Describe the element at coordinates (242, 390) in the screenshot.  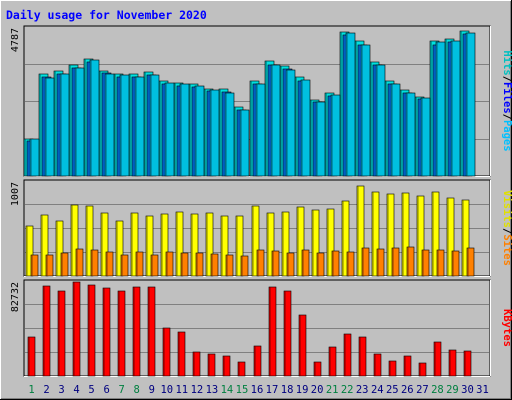
I see `x-tick-label-day-15: 15` at that location.